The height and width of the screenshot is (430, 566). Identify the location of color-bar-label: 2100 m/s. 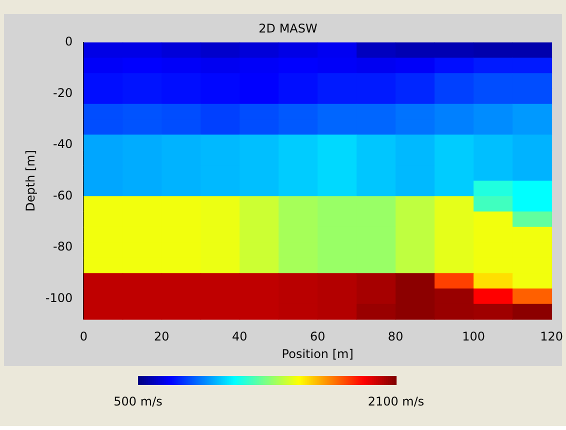
(396, 401).